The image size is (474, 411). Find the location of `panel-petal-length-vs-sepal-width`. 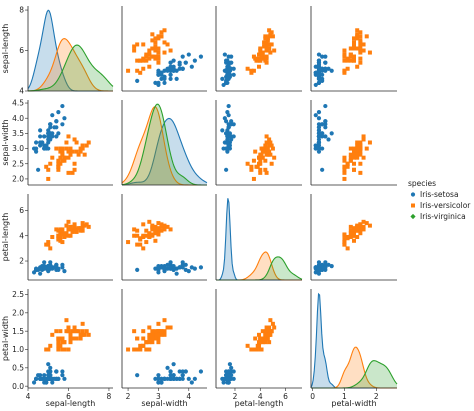

panel-petal-length-vs-sepal-width is located at coordinates (164, 140).